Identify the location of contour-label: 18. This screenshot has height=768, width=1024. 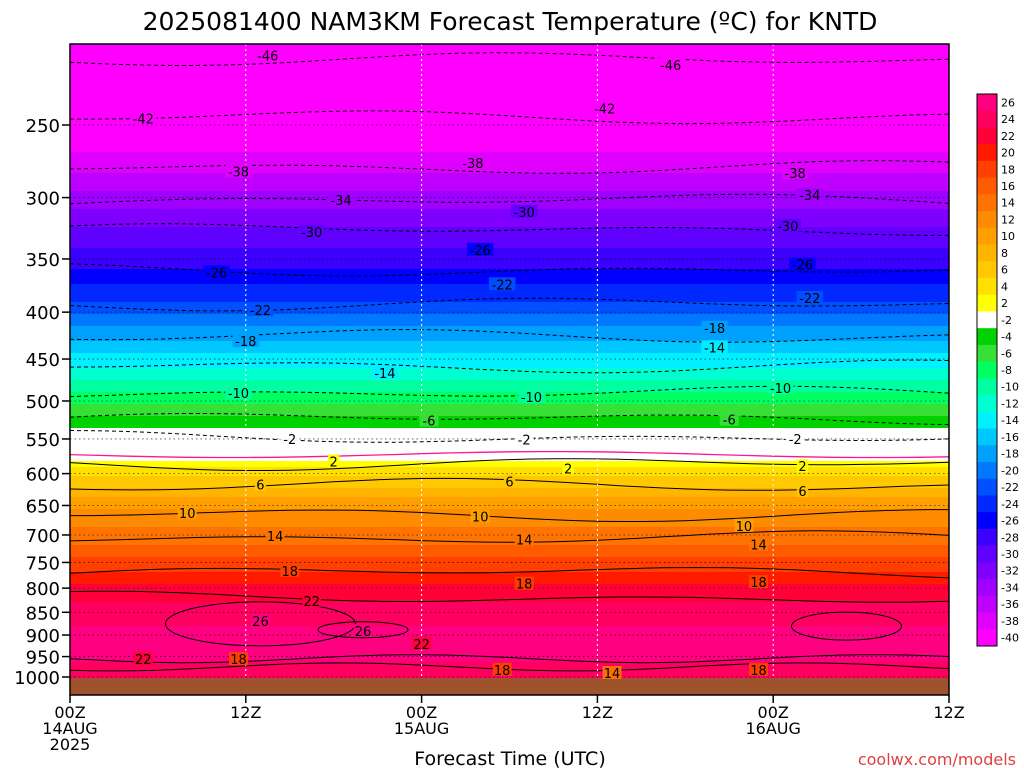
(524, 585).